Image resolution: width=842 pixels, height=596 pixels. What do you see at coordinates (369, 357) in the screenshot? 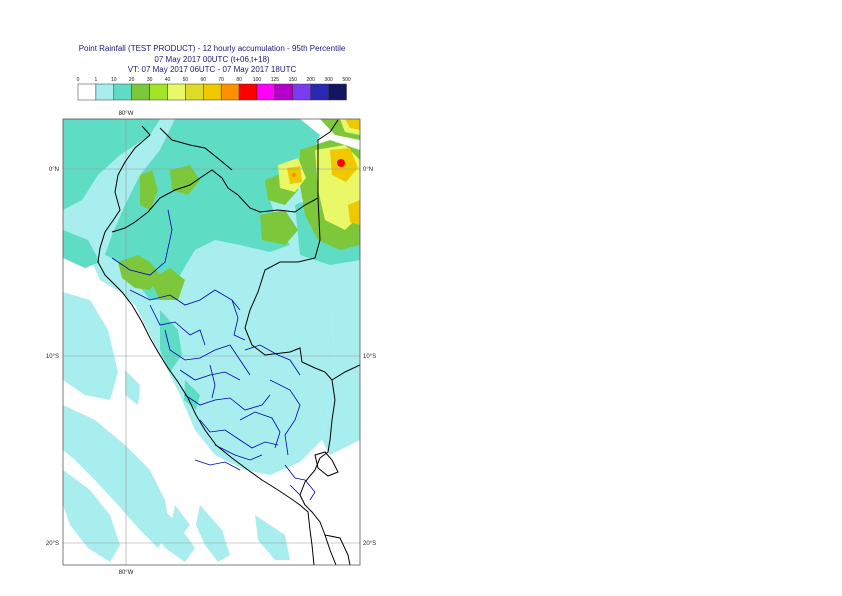
I see `right-latitude-label-10s: 10°S` at bounding box center [369, 357].